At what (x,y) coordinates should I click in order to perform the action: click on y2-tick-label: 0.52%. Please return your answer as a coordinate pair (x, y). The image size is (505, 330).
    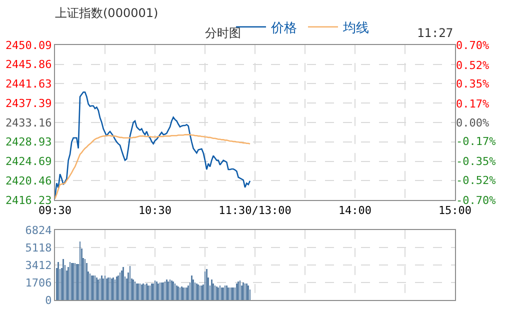
    Looking at the image, I should click on (473, 65).